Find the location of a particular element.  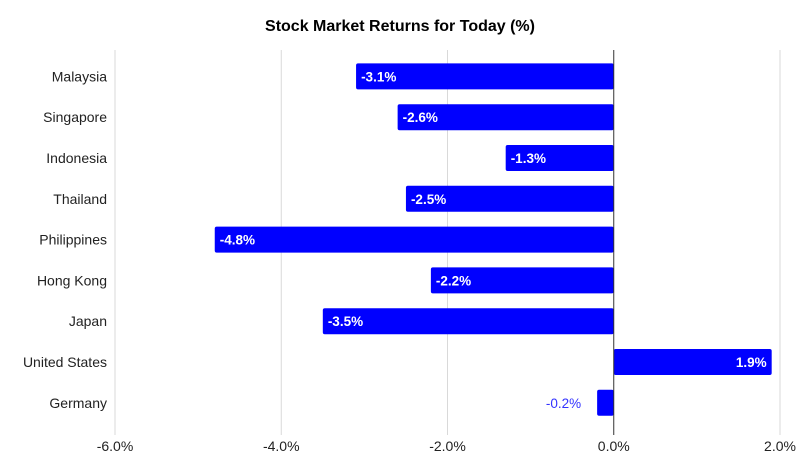

data-label: -3.1% is located at coordinates (378, 76).